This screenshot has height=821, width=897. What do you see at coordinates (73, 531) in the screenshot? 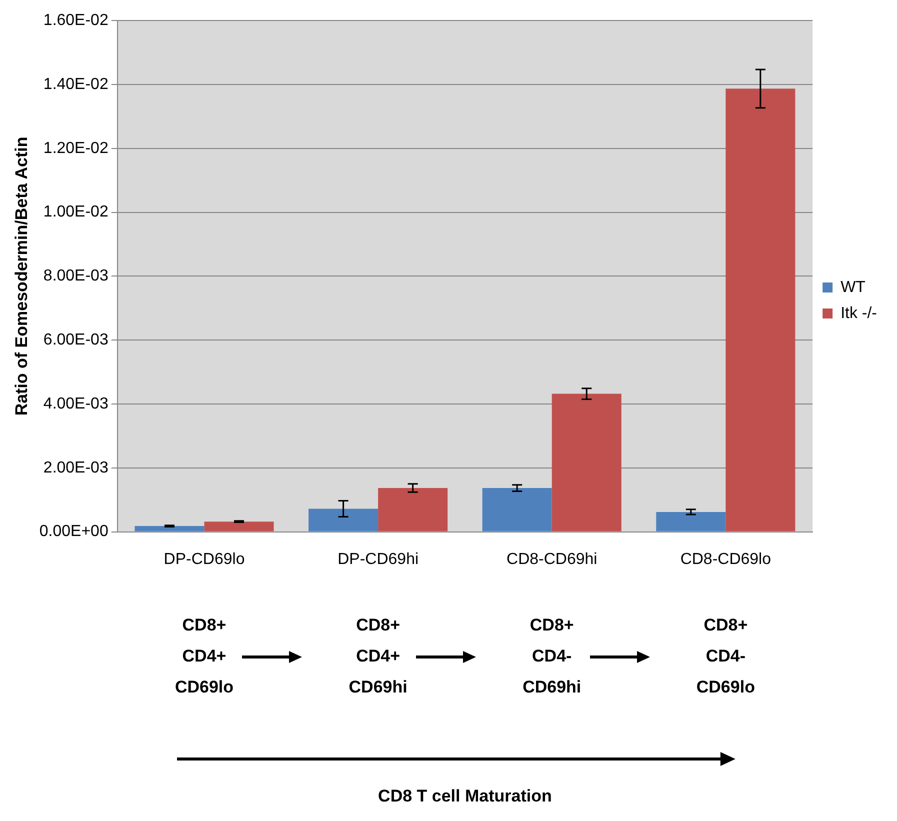
I see `y-tick-label: 0.00E+00` at bounding box center [73, 531].